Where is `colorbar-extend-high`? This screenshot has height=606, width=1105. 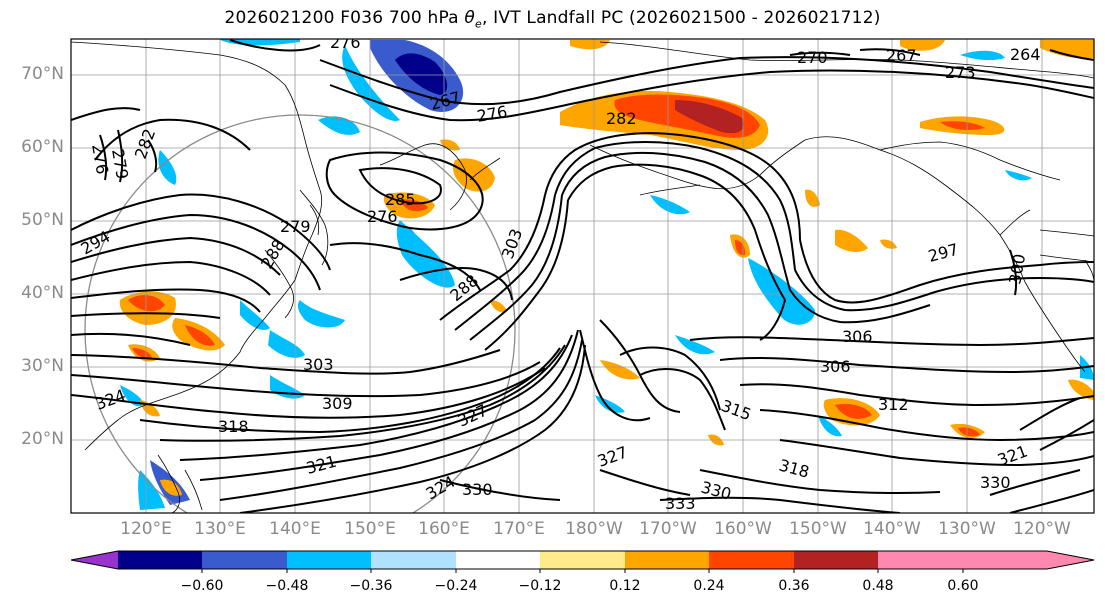
colorbar-extend-high is located at coordinates (1028, 560).